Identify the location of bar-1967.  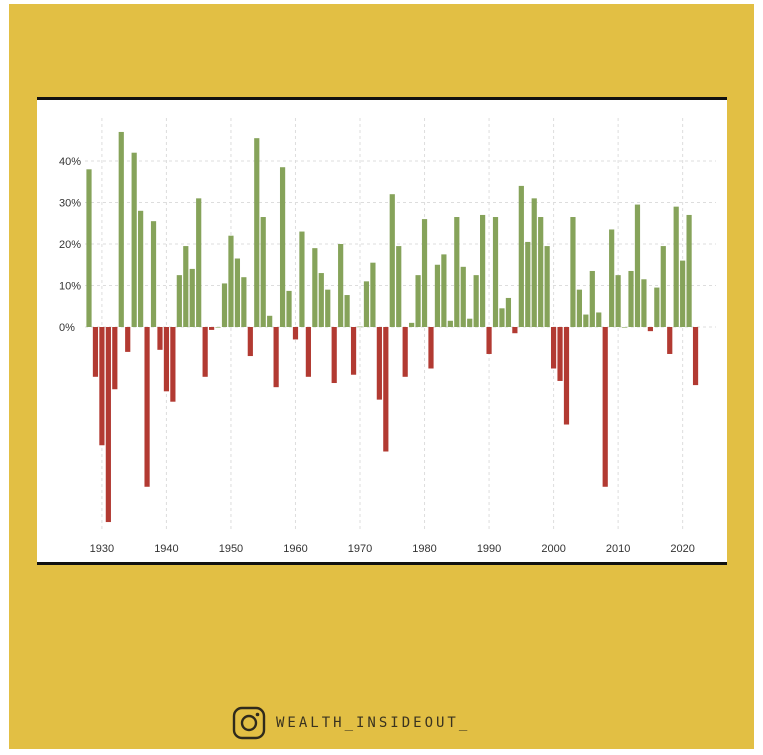
(341, 285).